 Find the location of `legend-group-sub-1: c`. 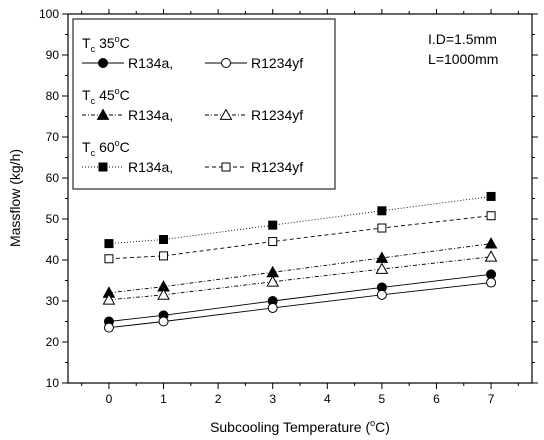

legend-group-sub-1: c is located at coordinates (93, 101).